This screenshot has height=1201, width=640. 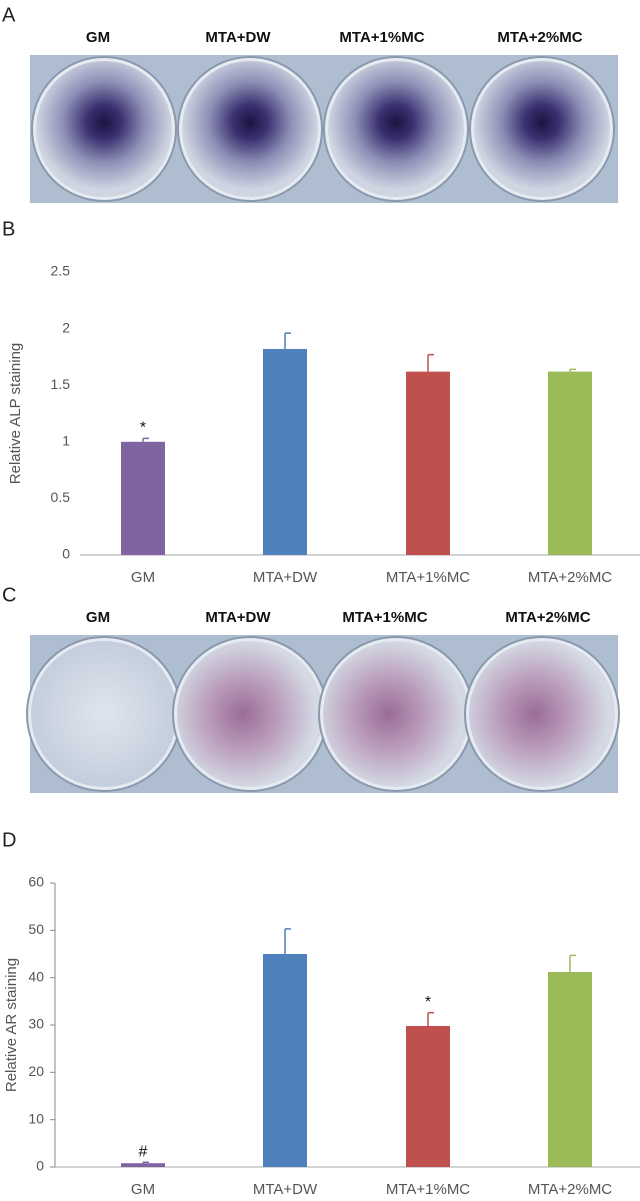 What do you see at coordinates (15, 413) in the screenshot?
I see `y-axis-title: Relative ALP staining` at bounding box center [15, 413].